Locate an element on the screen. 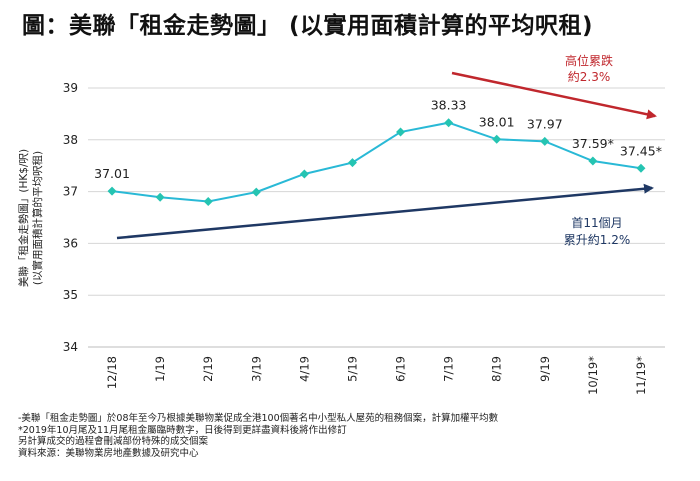  data-label: 38.01 is located at coordinates (497, 121).